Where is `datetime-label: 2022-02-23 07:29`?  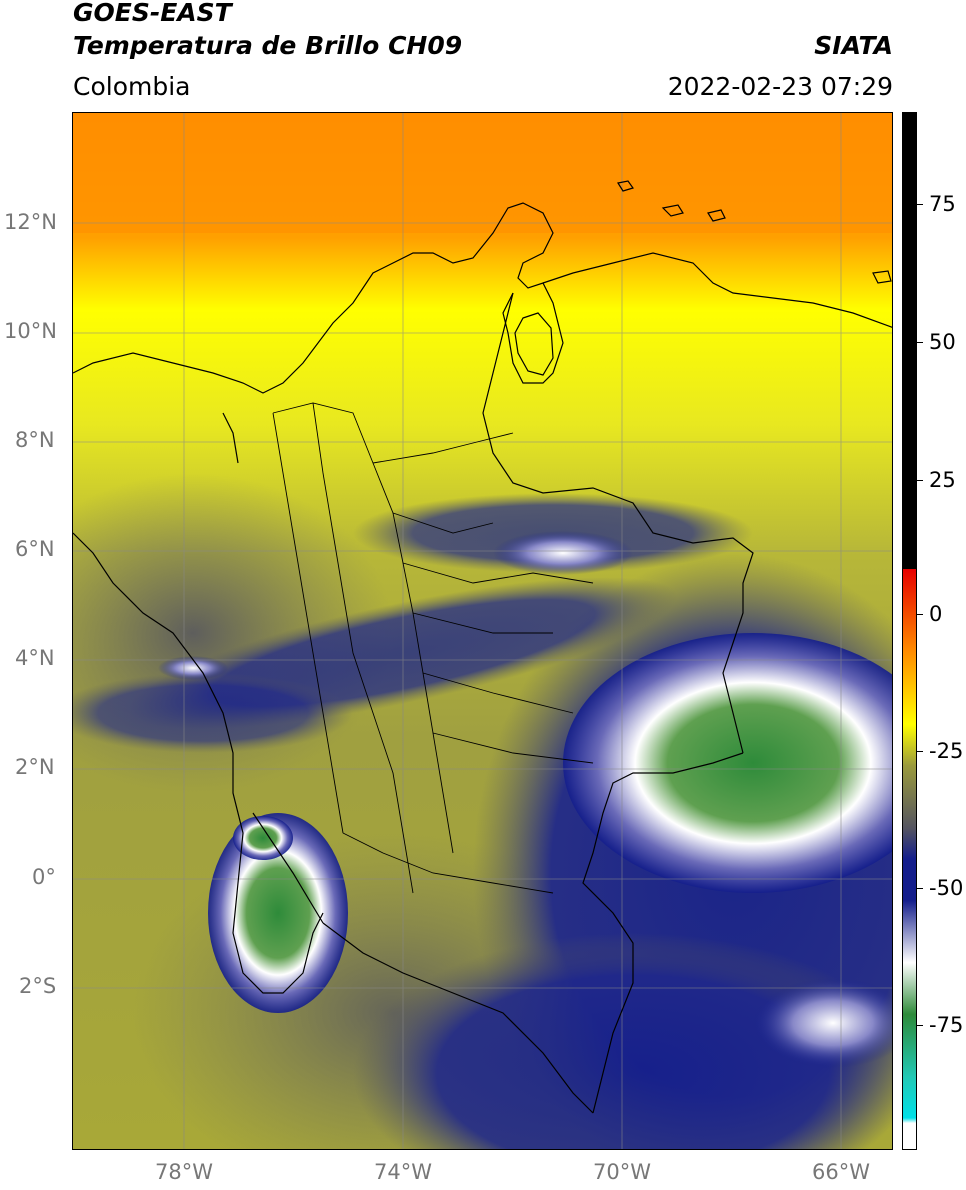
datetime-label: 2022-02-23 07:29 is located at coordinates (780, 86).